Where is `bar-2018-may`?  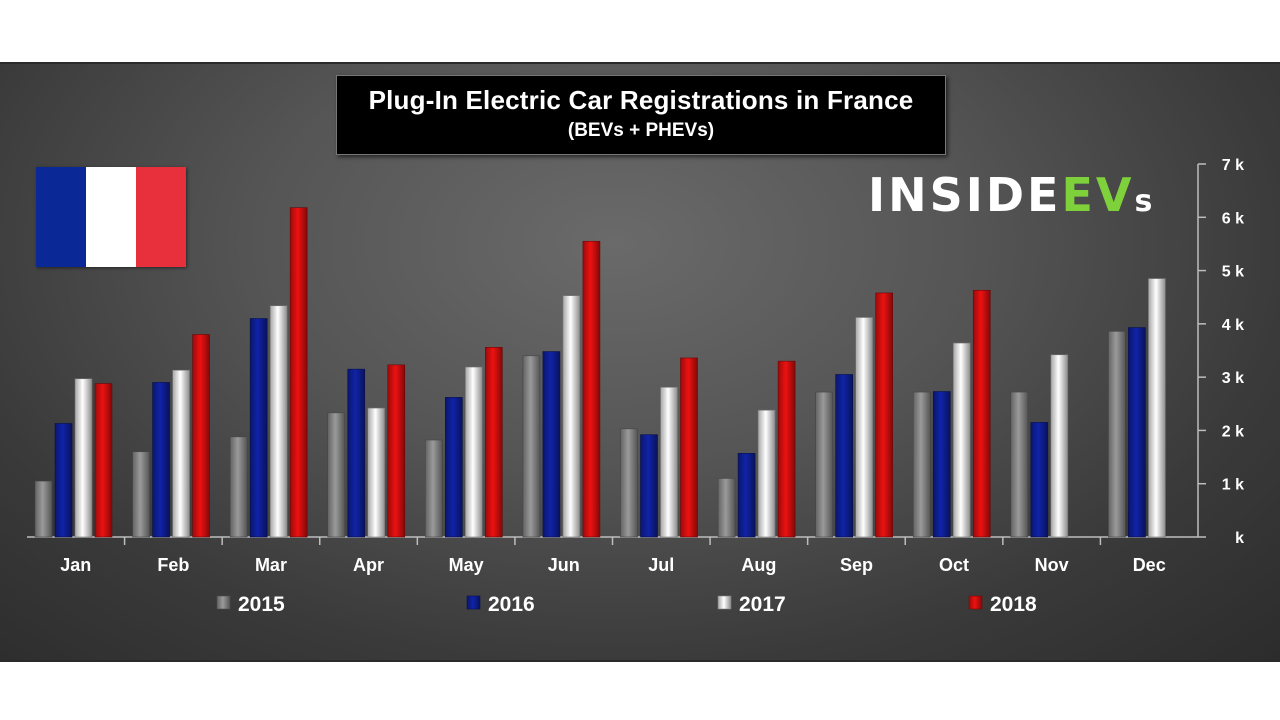
bar-2018-may is located at coordinates (494, 442).